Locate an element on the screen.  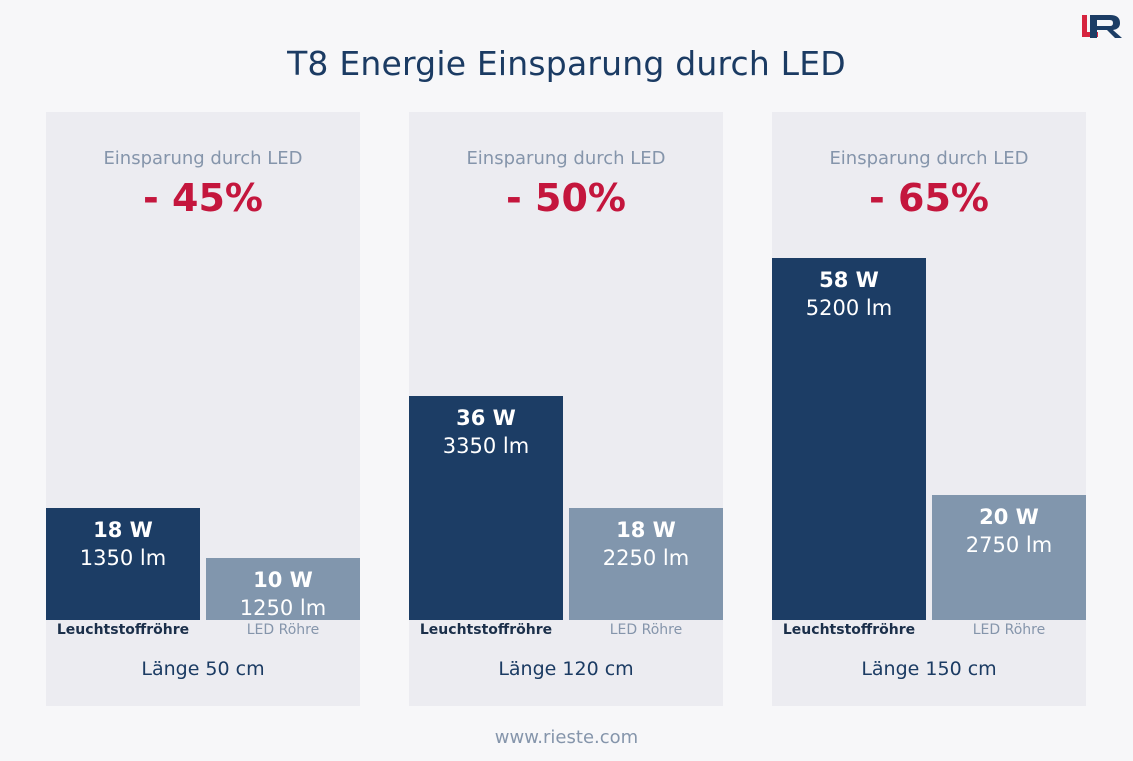
bar-leuchtstoffroehre: 18 W 1350 lm is located at coordinates (123, 564).